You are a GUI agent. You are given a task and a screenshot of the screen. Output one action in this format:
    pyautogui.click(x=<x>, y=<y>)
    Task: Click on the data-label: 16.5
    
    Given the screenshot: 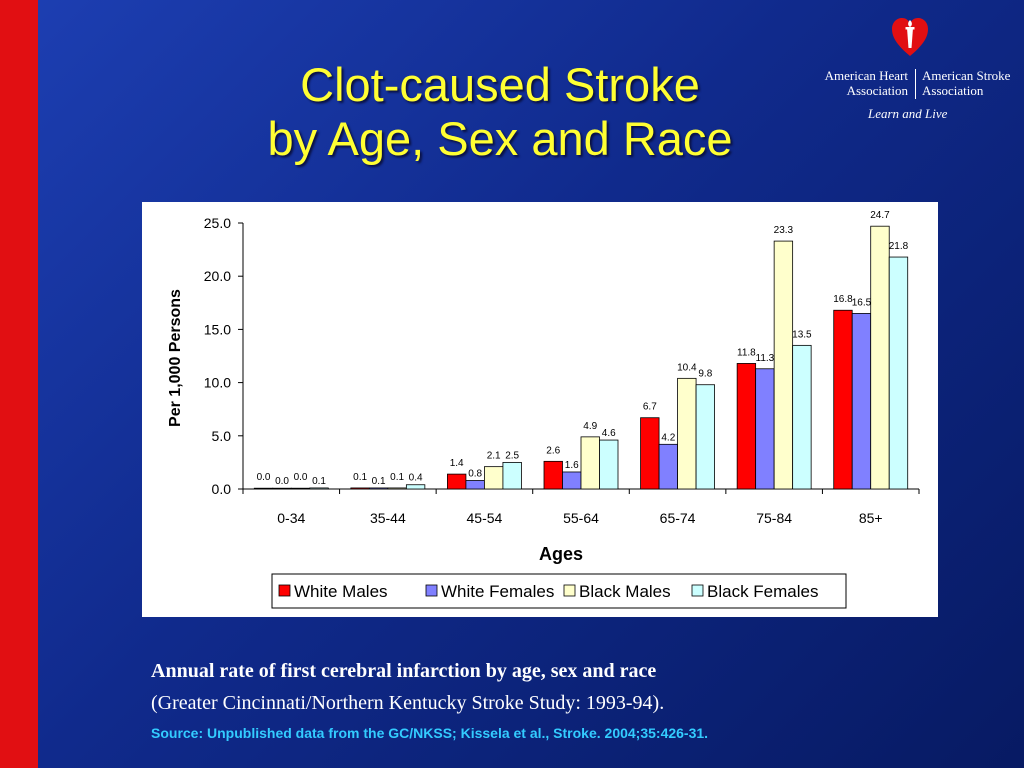 What is the action you would take?
    pyautogui.click(x=862, y=302)
    